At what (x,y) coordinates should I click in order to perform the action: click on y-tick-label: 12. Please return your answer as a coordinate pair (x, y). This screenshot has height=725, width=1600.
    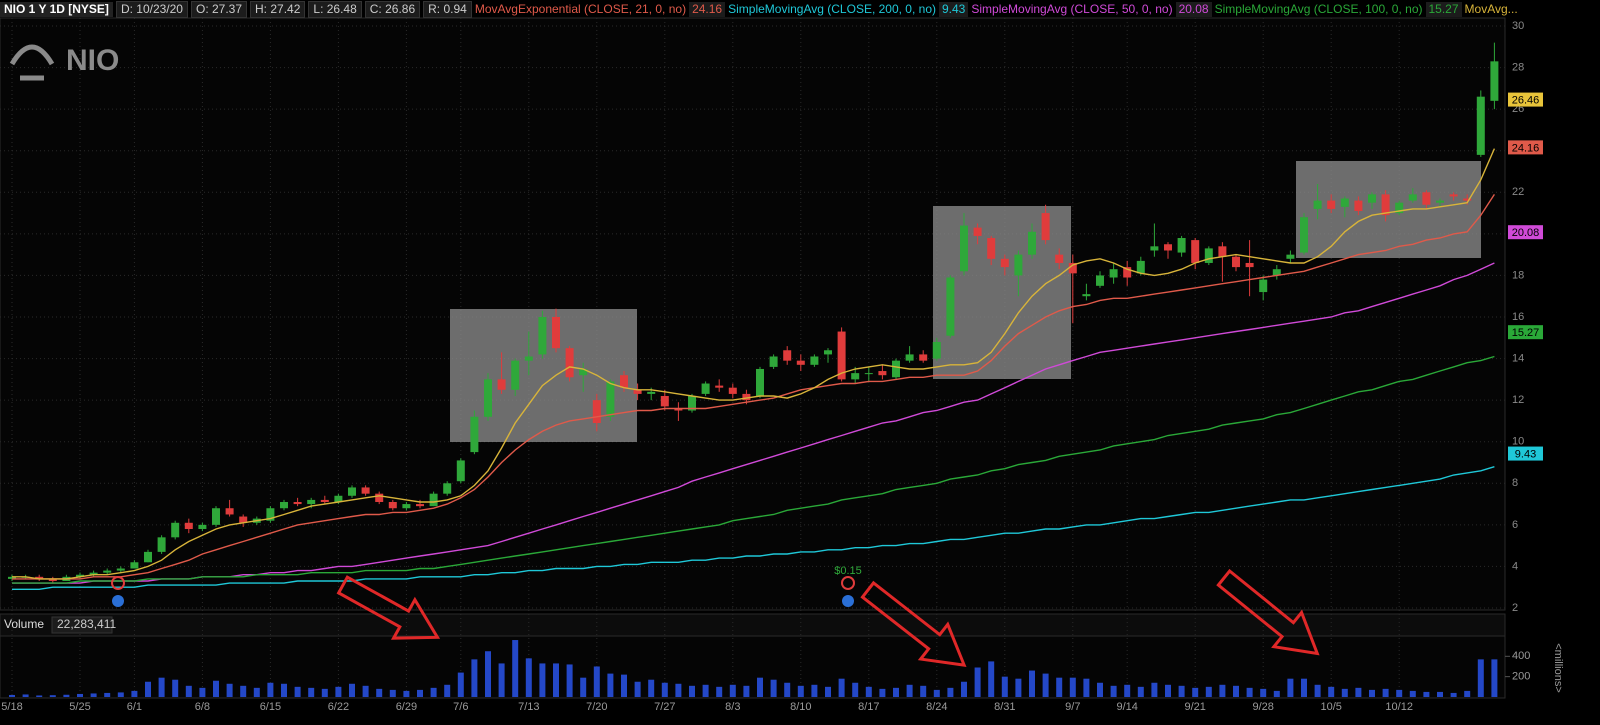
    Looking at the image, I should click on (1518, 400).